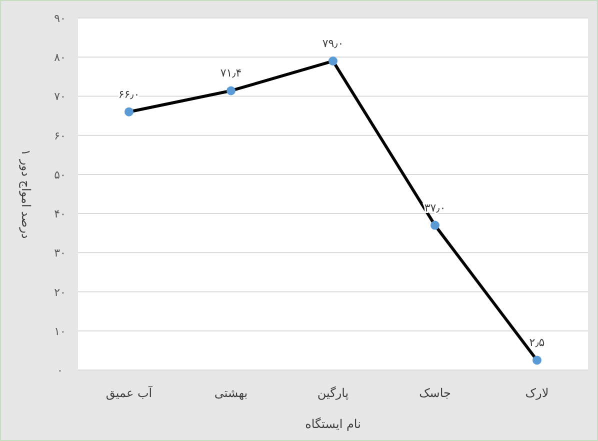 The width and height of the screenshot is (598, 441). What do you see at coordinates (231, 393) in the screenshot?
I see `x-tick-label: بهشتی` at bounding box center [231, 393].